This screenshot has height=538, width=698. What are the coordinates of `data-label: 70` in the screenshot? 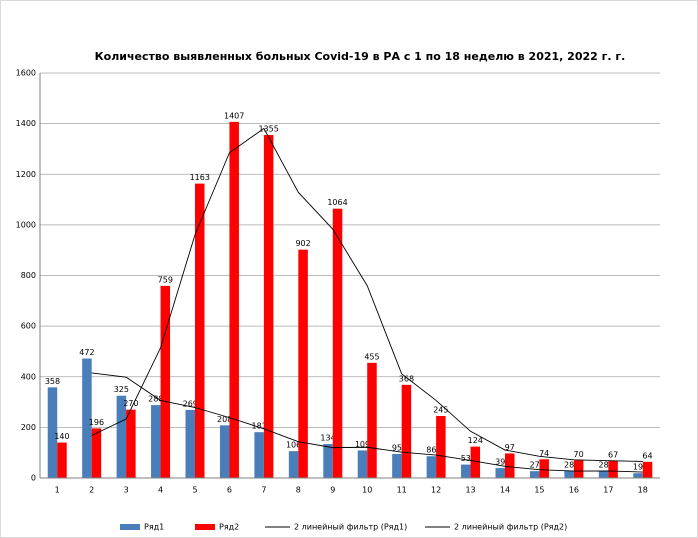 It's located at (579, 454).